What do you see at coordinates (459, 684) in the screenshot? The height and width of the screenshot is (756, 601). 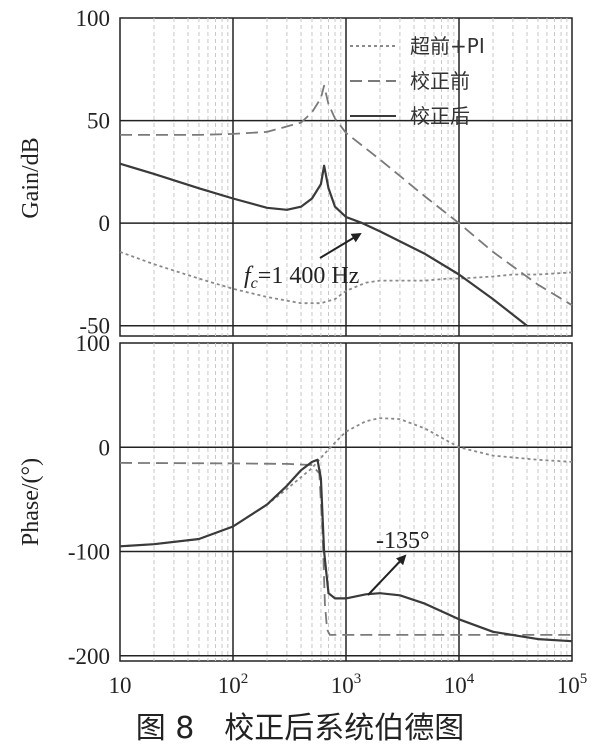 I see `phase-xtick-label: 10⁴` at bounding box center [459, 684].